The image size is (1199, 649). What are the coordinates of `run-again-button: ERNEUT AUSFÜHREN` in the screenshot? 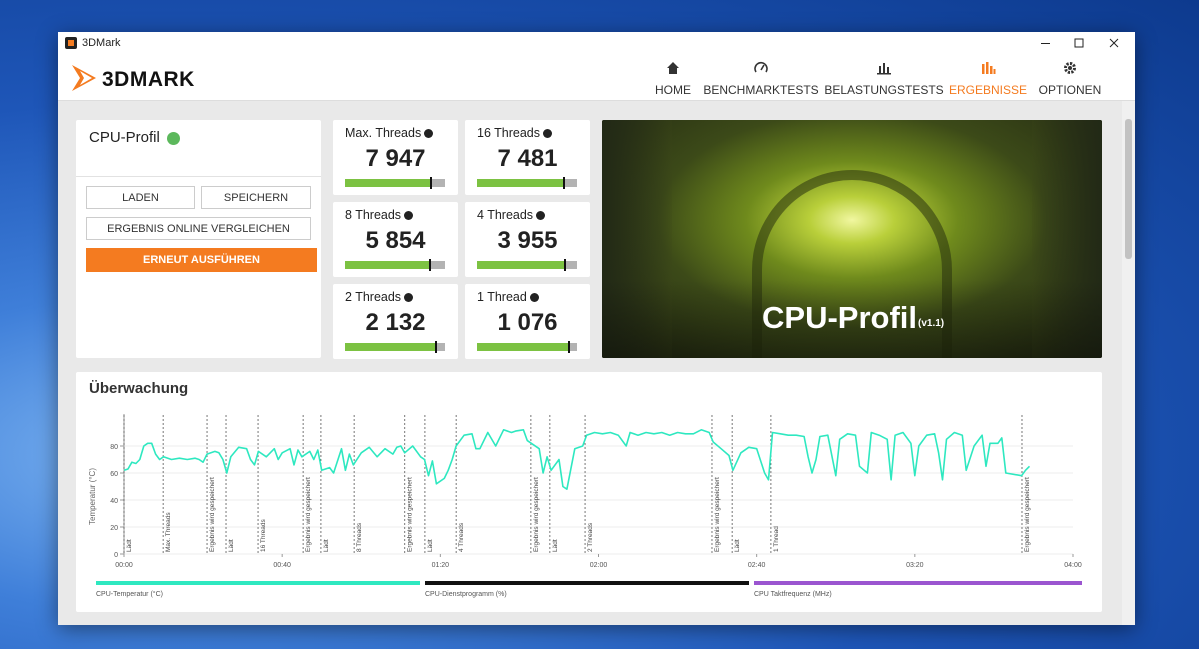 It's located at (201, 260).